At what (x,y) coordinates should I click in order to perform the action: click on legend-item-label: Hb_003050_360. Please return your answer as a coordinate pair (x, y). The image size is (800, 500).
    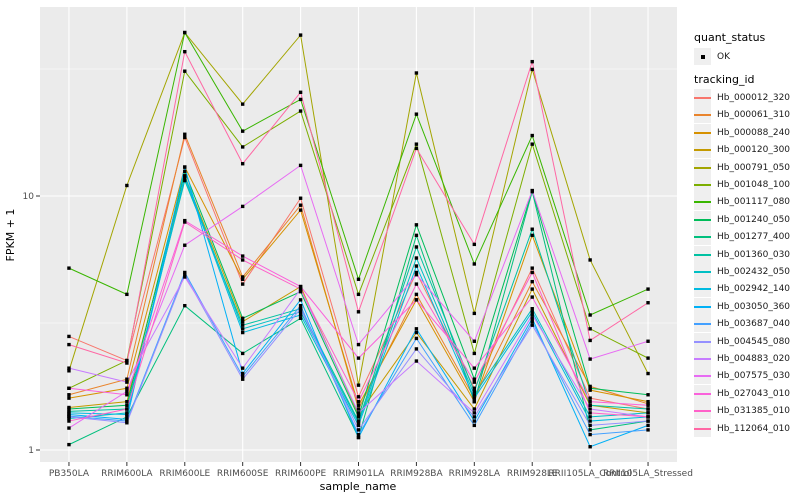
    Looking at the image, I should click on (754, 306).